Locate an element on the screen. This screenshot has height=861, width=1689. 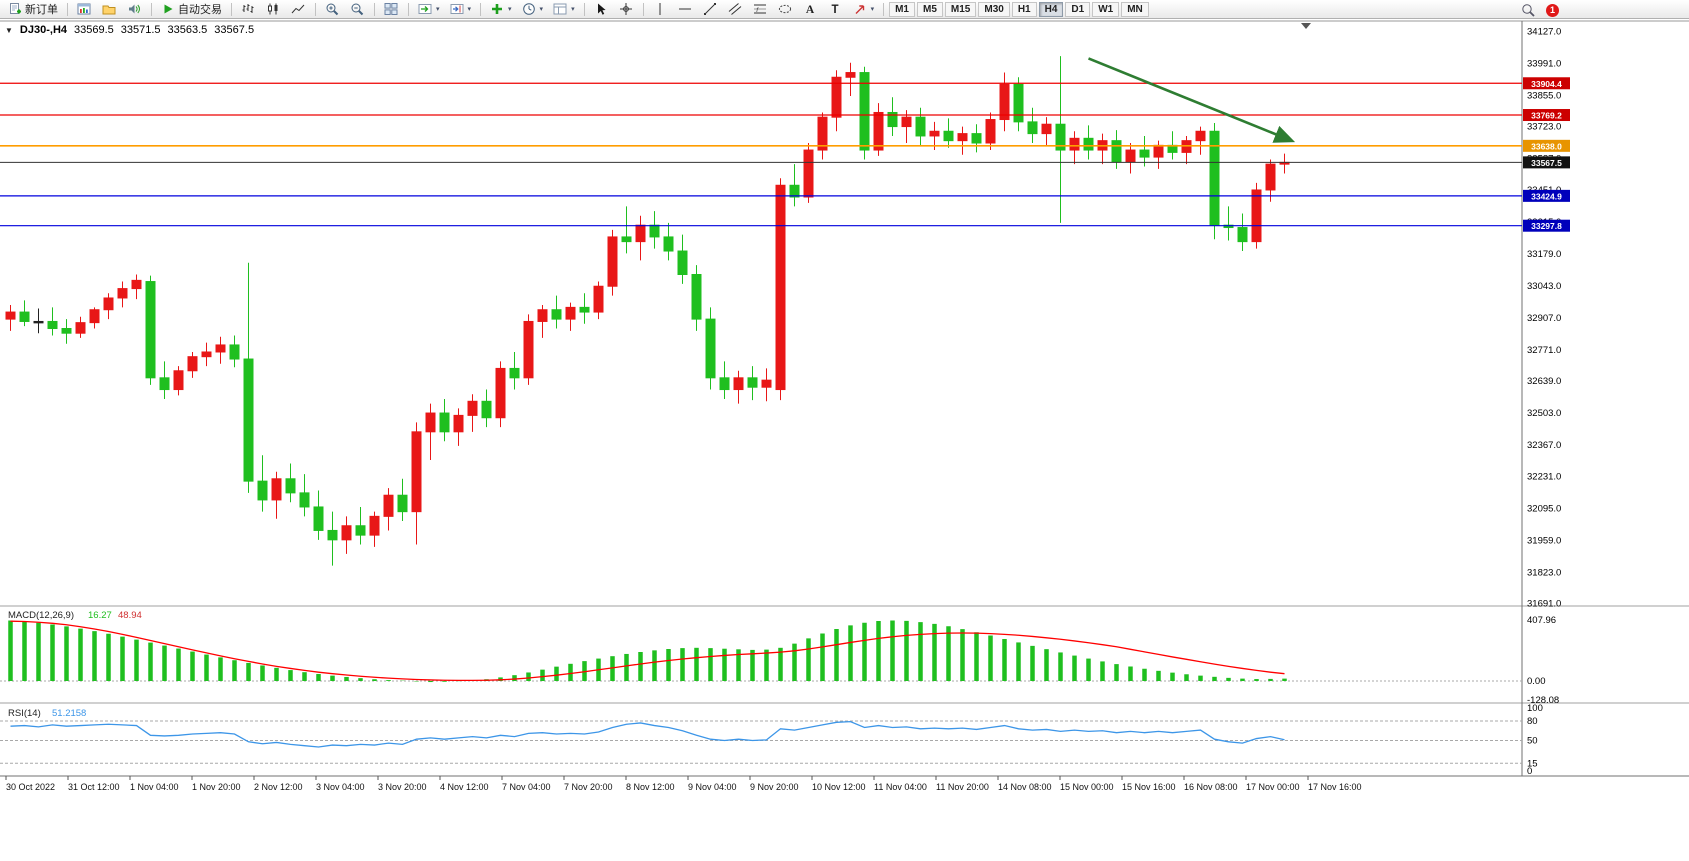
tf-w1-button: W1 is located at coordinates (1106, 9).